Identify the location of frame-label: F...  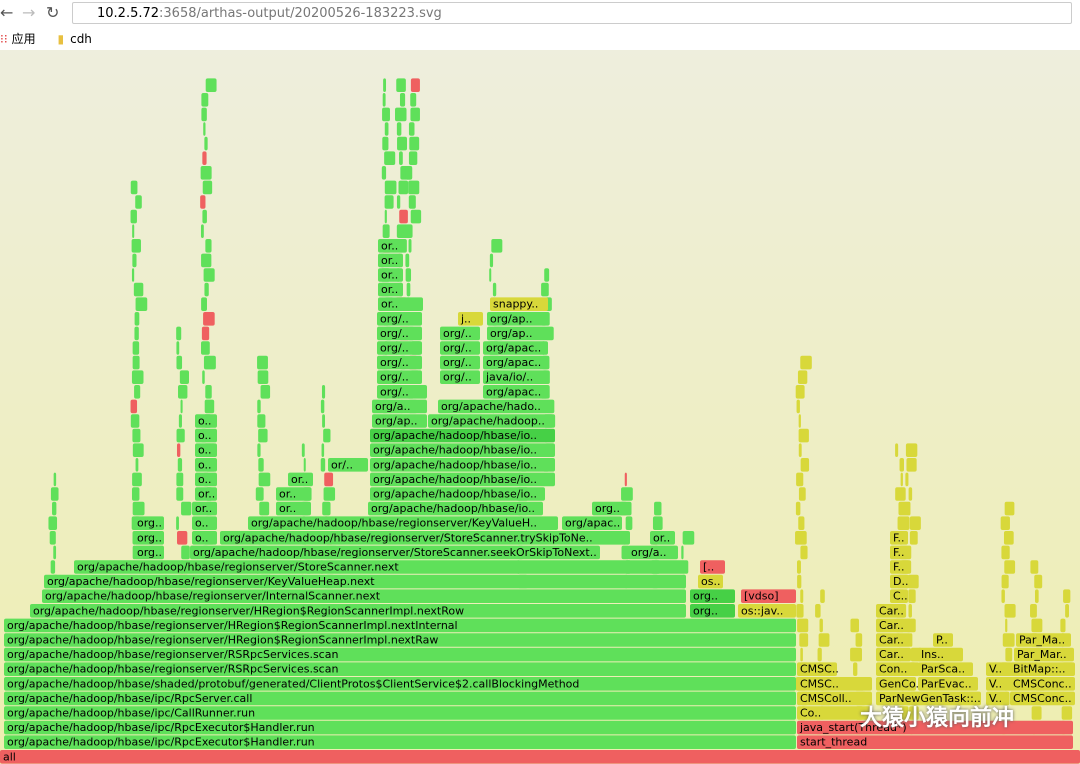
(899, 567).